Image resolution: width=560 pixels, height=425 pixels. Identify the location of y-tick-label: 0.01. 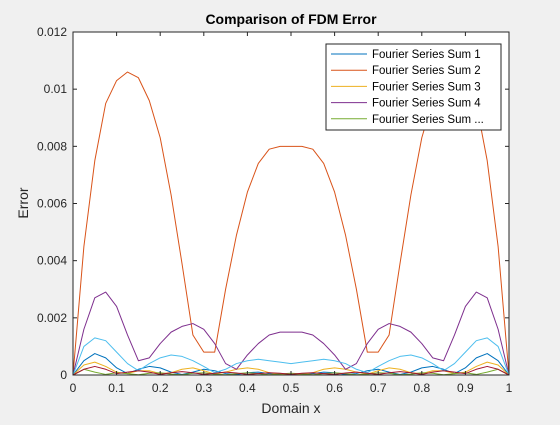
(56, 89).